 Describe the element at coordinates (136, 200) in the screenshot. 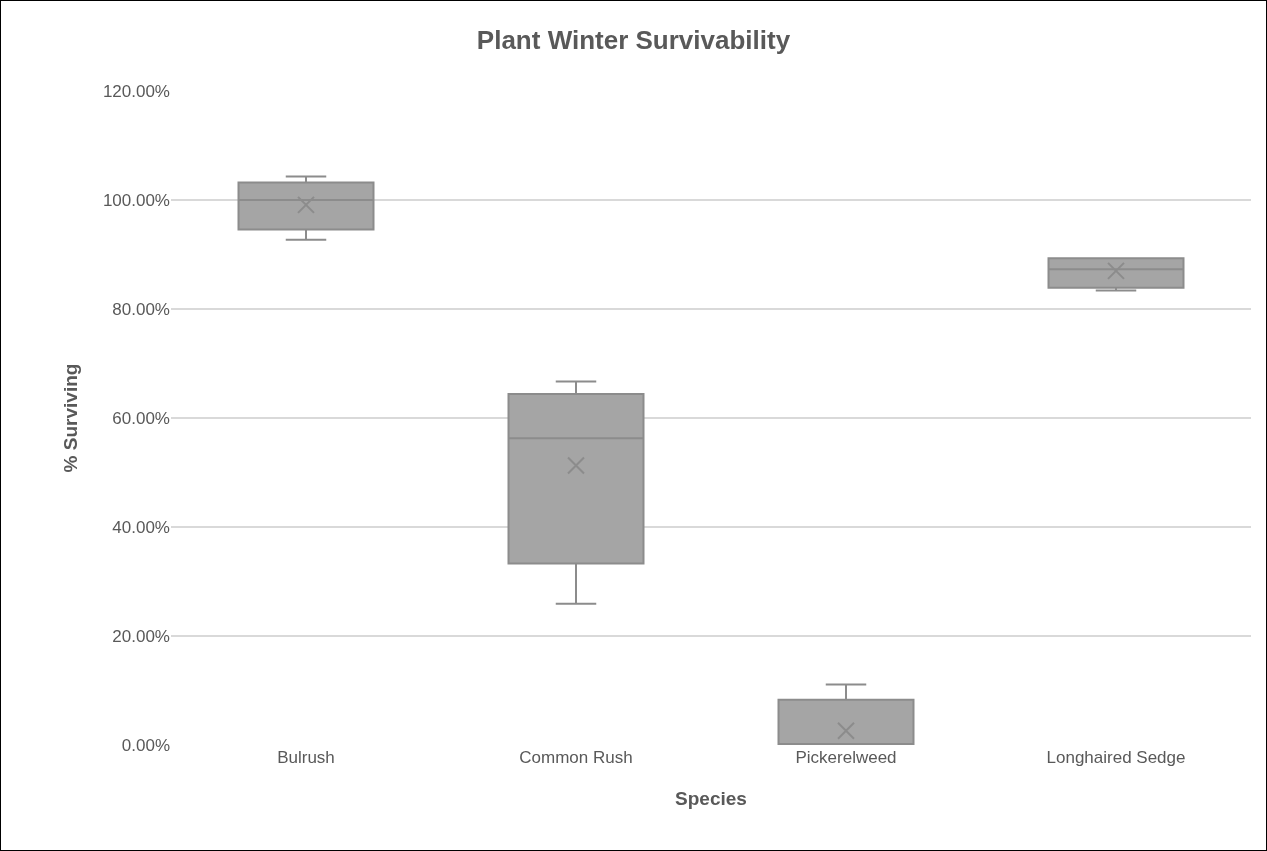

I see `y-tick-label: 100.00%` at that location.